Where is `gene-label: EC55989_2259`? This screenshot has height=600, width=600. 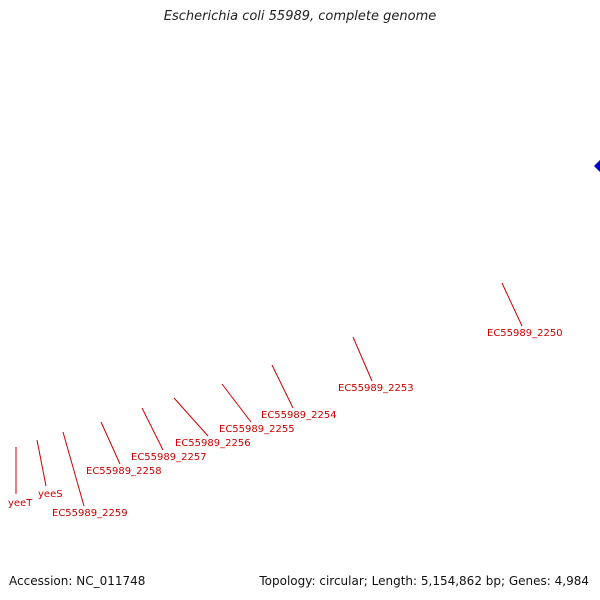 gene-label: EC55989_2259 is located at coordinates (90, 513).